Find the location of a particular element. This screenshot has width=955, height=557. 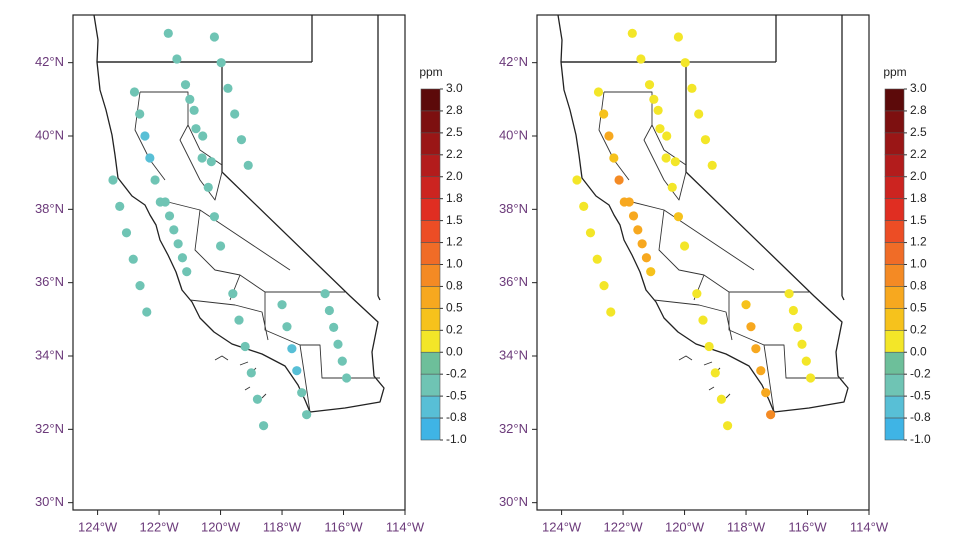

colorbar-tick-label: 0.2 is located at coordinates (918, 329).